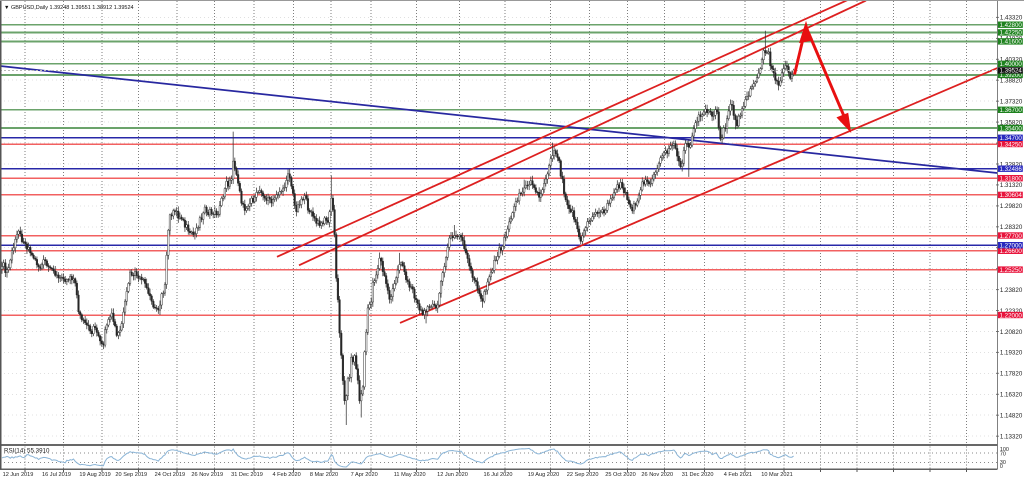  What do you see at coordinates (1011, 81) in the screenshot?
I see `svg-text: 1.38820` at bounding box center [1011, 81].